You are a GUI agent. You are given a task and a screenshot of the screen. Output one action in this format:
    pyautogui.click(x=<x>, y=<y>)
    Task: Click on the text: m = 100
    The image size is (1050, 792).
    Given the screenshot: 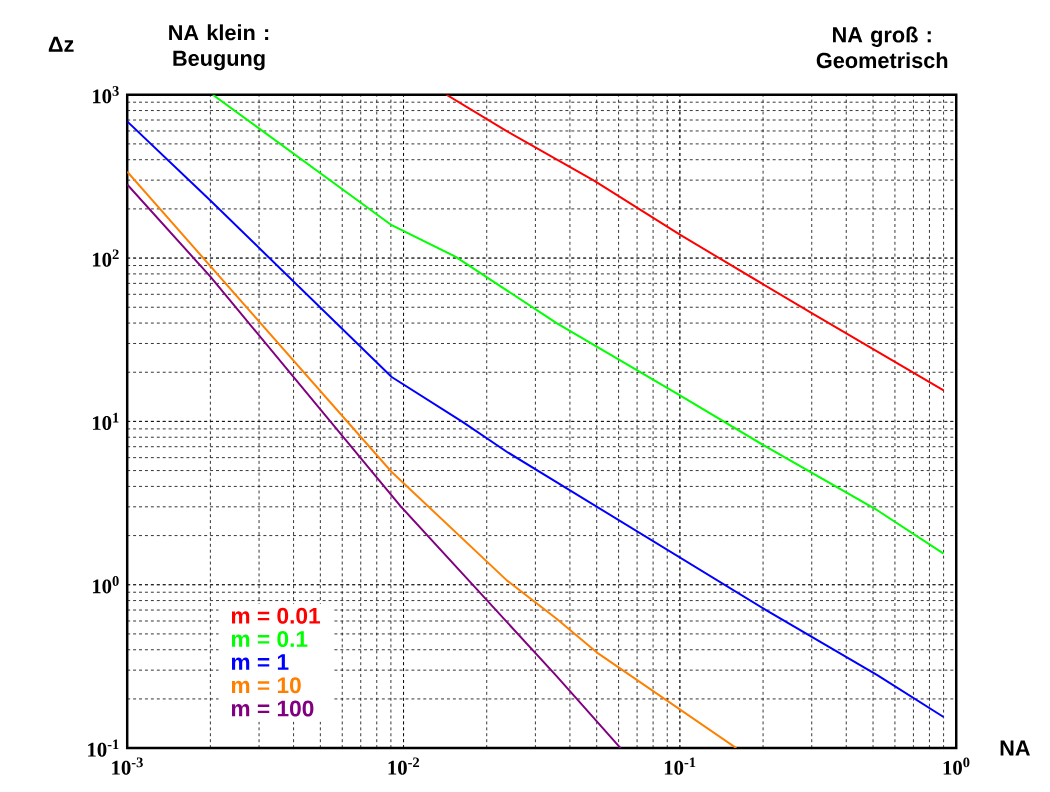 What is the action you would take?
    pyautogui.click(x=272, y=708)
    